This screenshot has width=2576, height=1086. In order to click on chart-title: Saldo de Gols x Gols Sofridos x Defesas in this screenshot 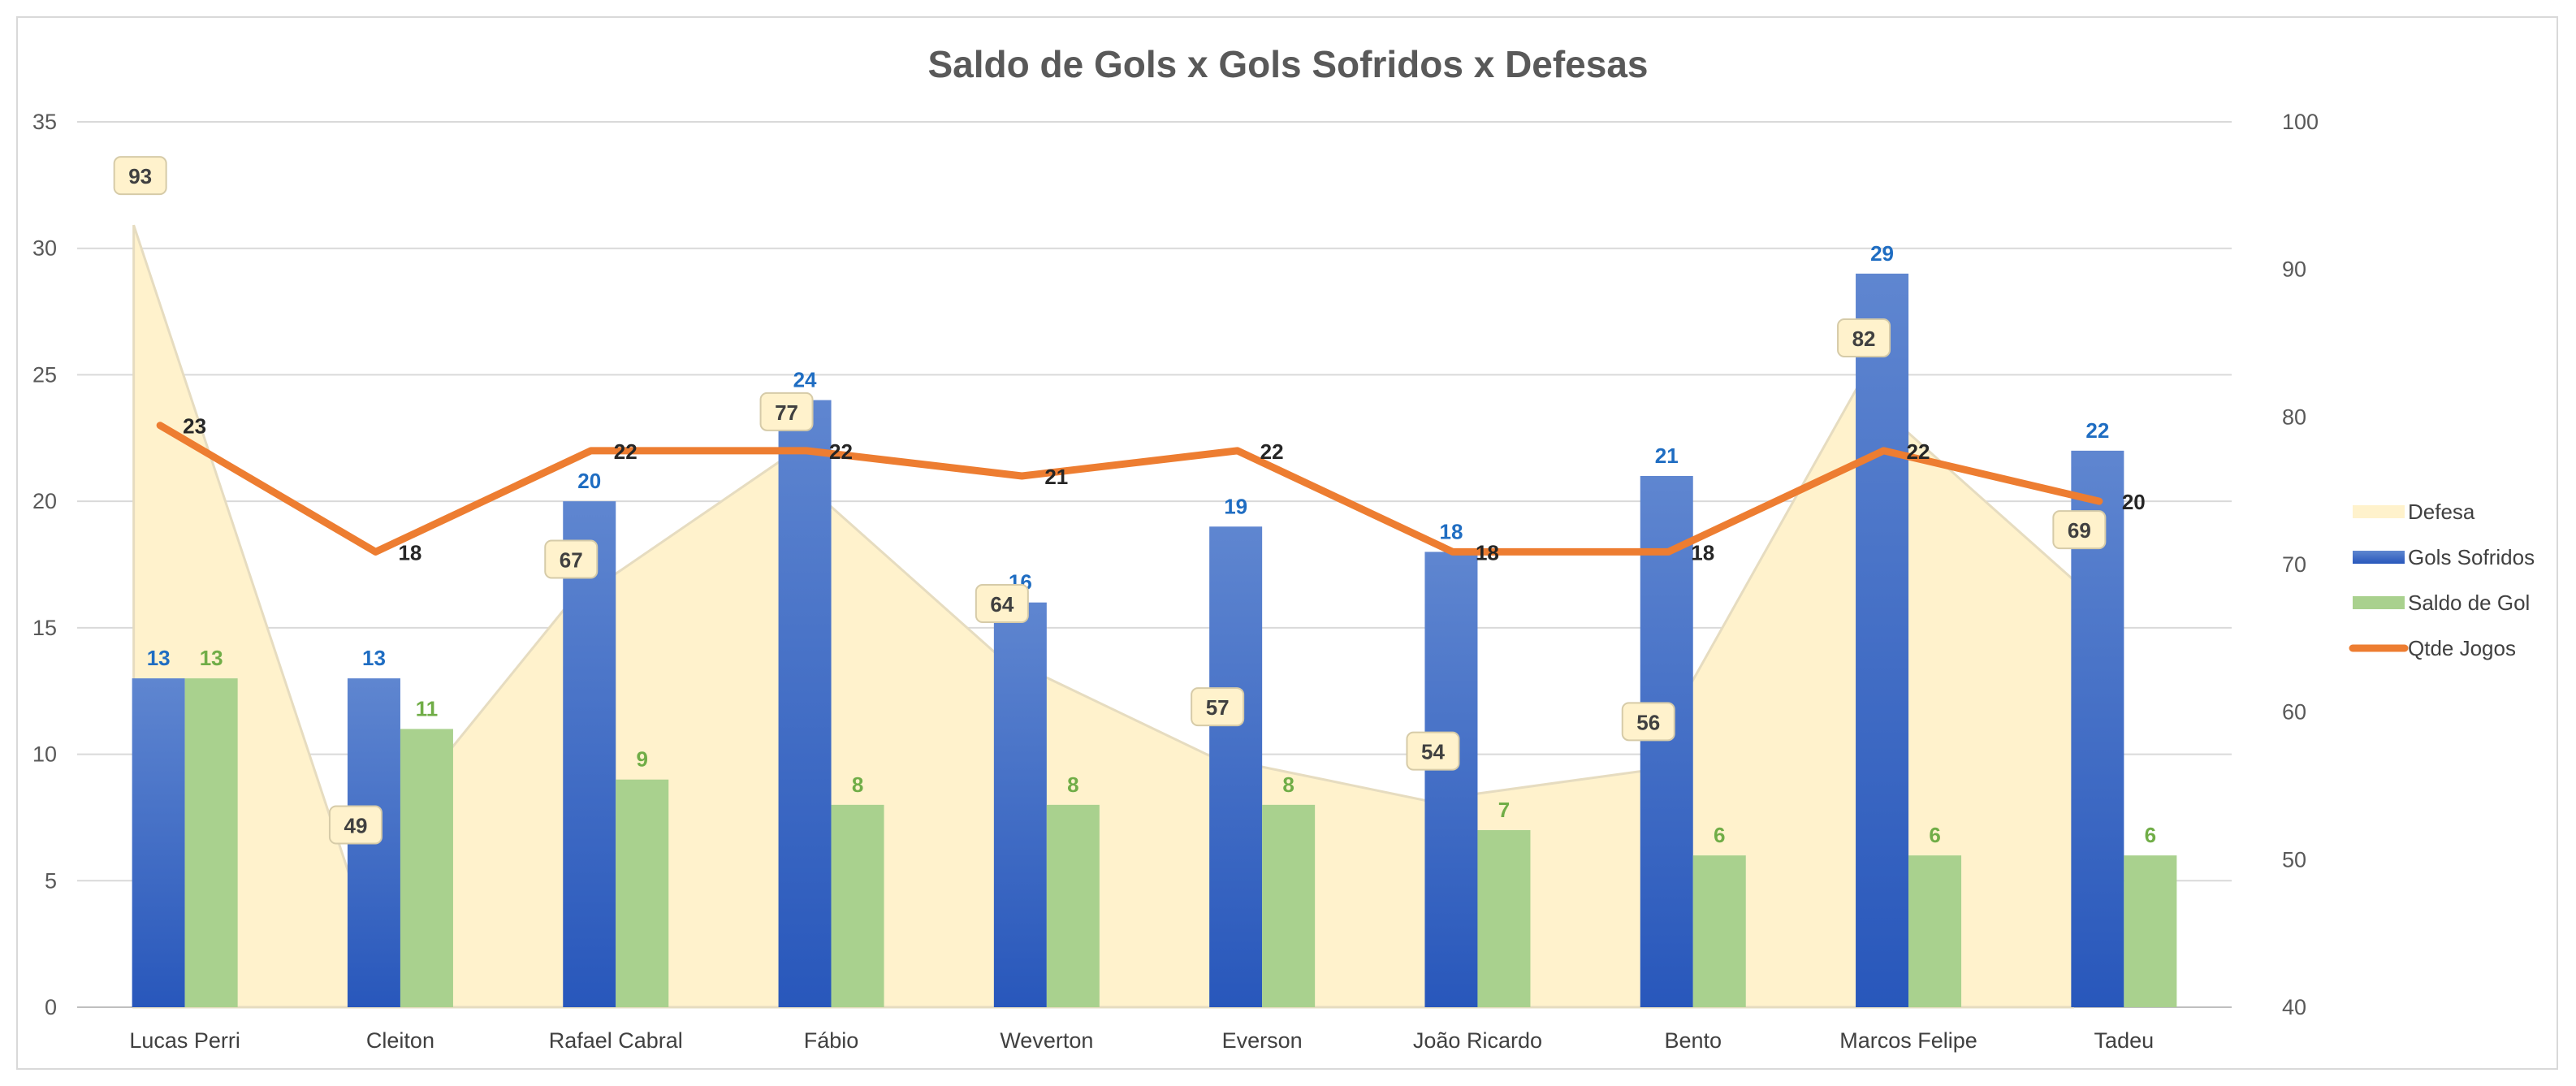, I will do `click(1287, 64)`.